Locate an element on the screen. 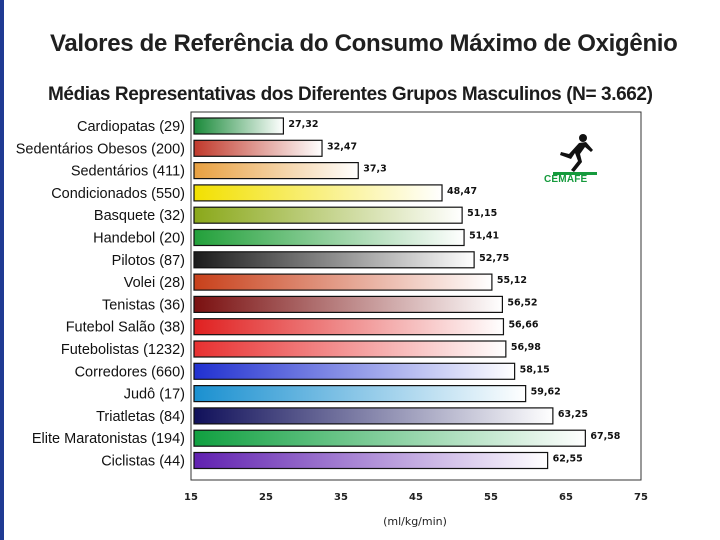 This screenshot has width=720, height=540. x-tick-label: 45 is located at coordinates (416, 497).